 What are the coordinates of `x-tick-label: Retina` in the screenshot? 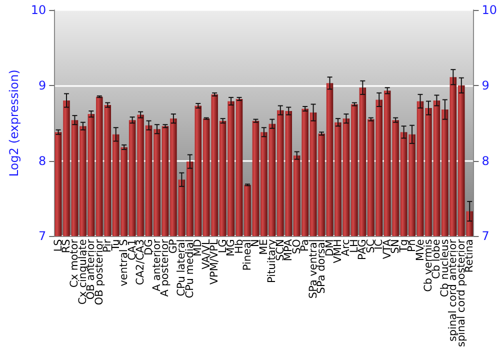 It's located at (470, 256).